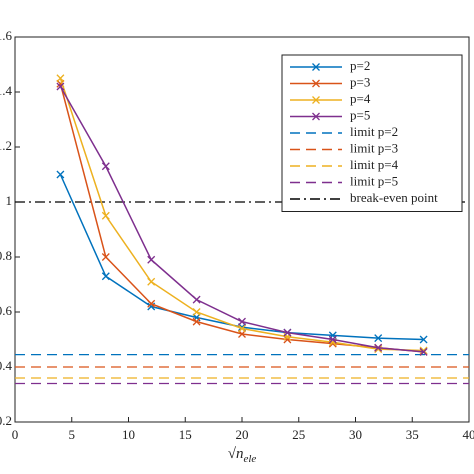 The height and width of the screenshot is (474, 474). I want to click on x-tick-label: 40, so click(468, 434).